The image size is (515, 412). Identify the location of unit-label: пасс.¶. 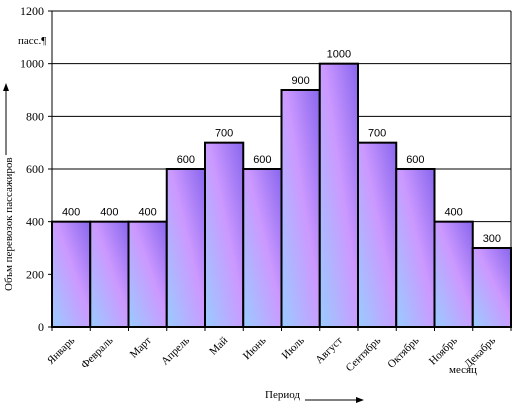
(32, 41).